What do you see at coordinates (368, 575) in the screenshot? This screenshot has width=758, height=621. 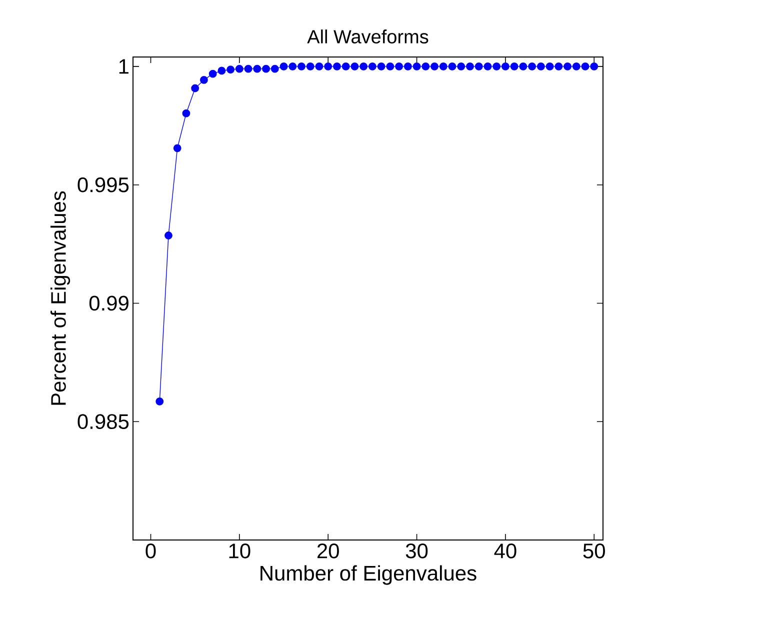 I see `x-axis-title: Number of Eigenvalues` at bounding box center [368, 575].